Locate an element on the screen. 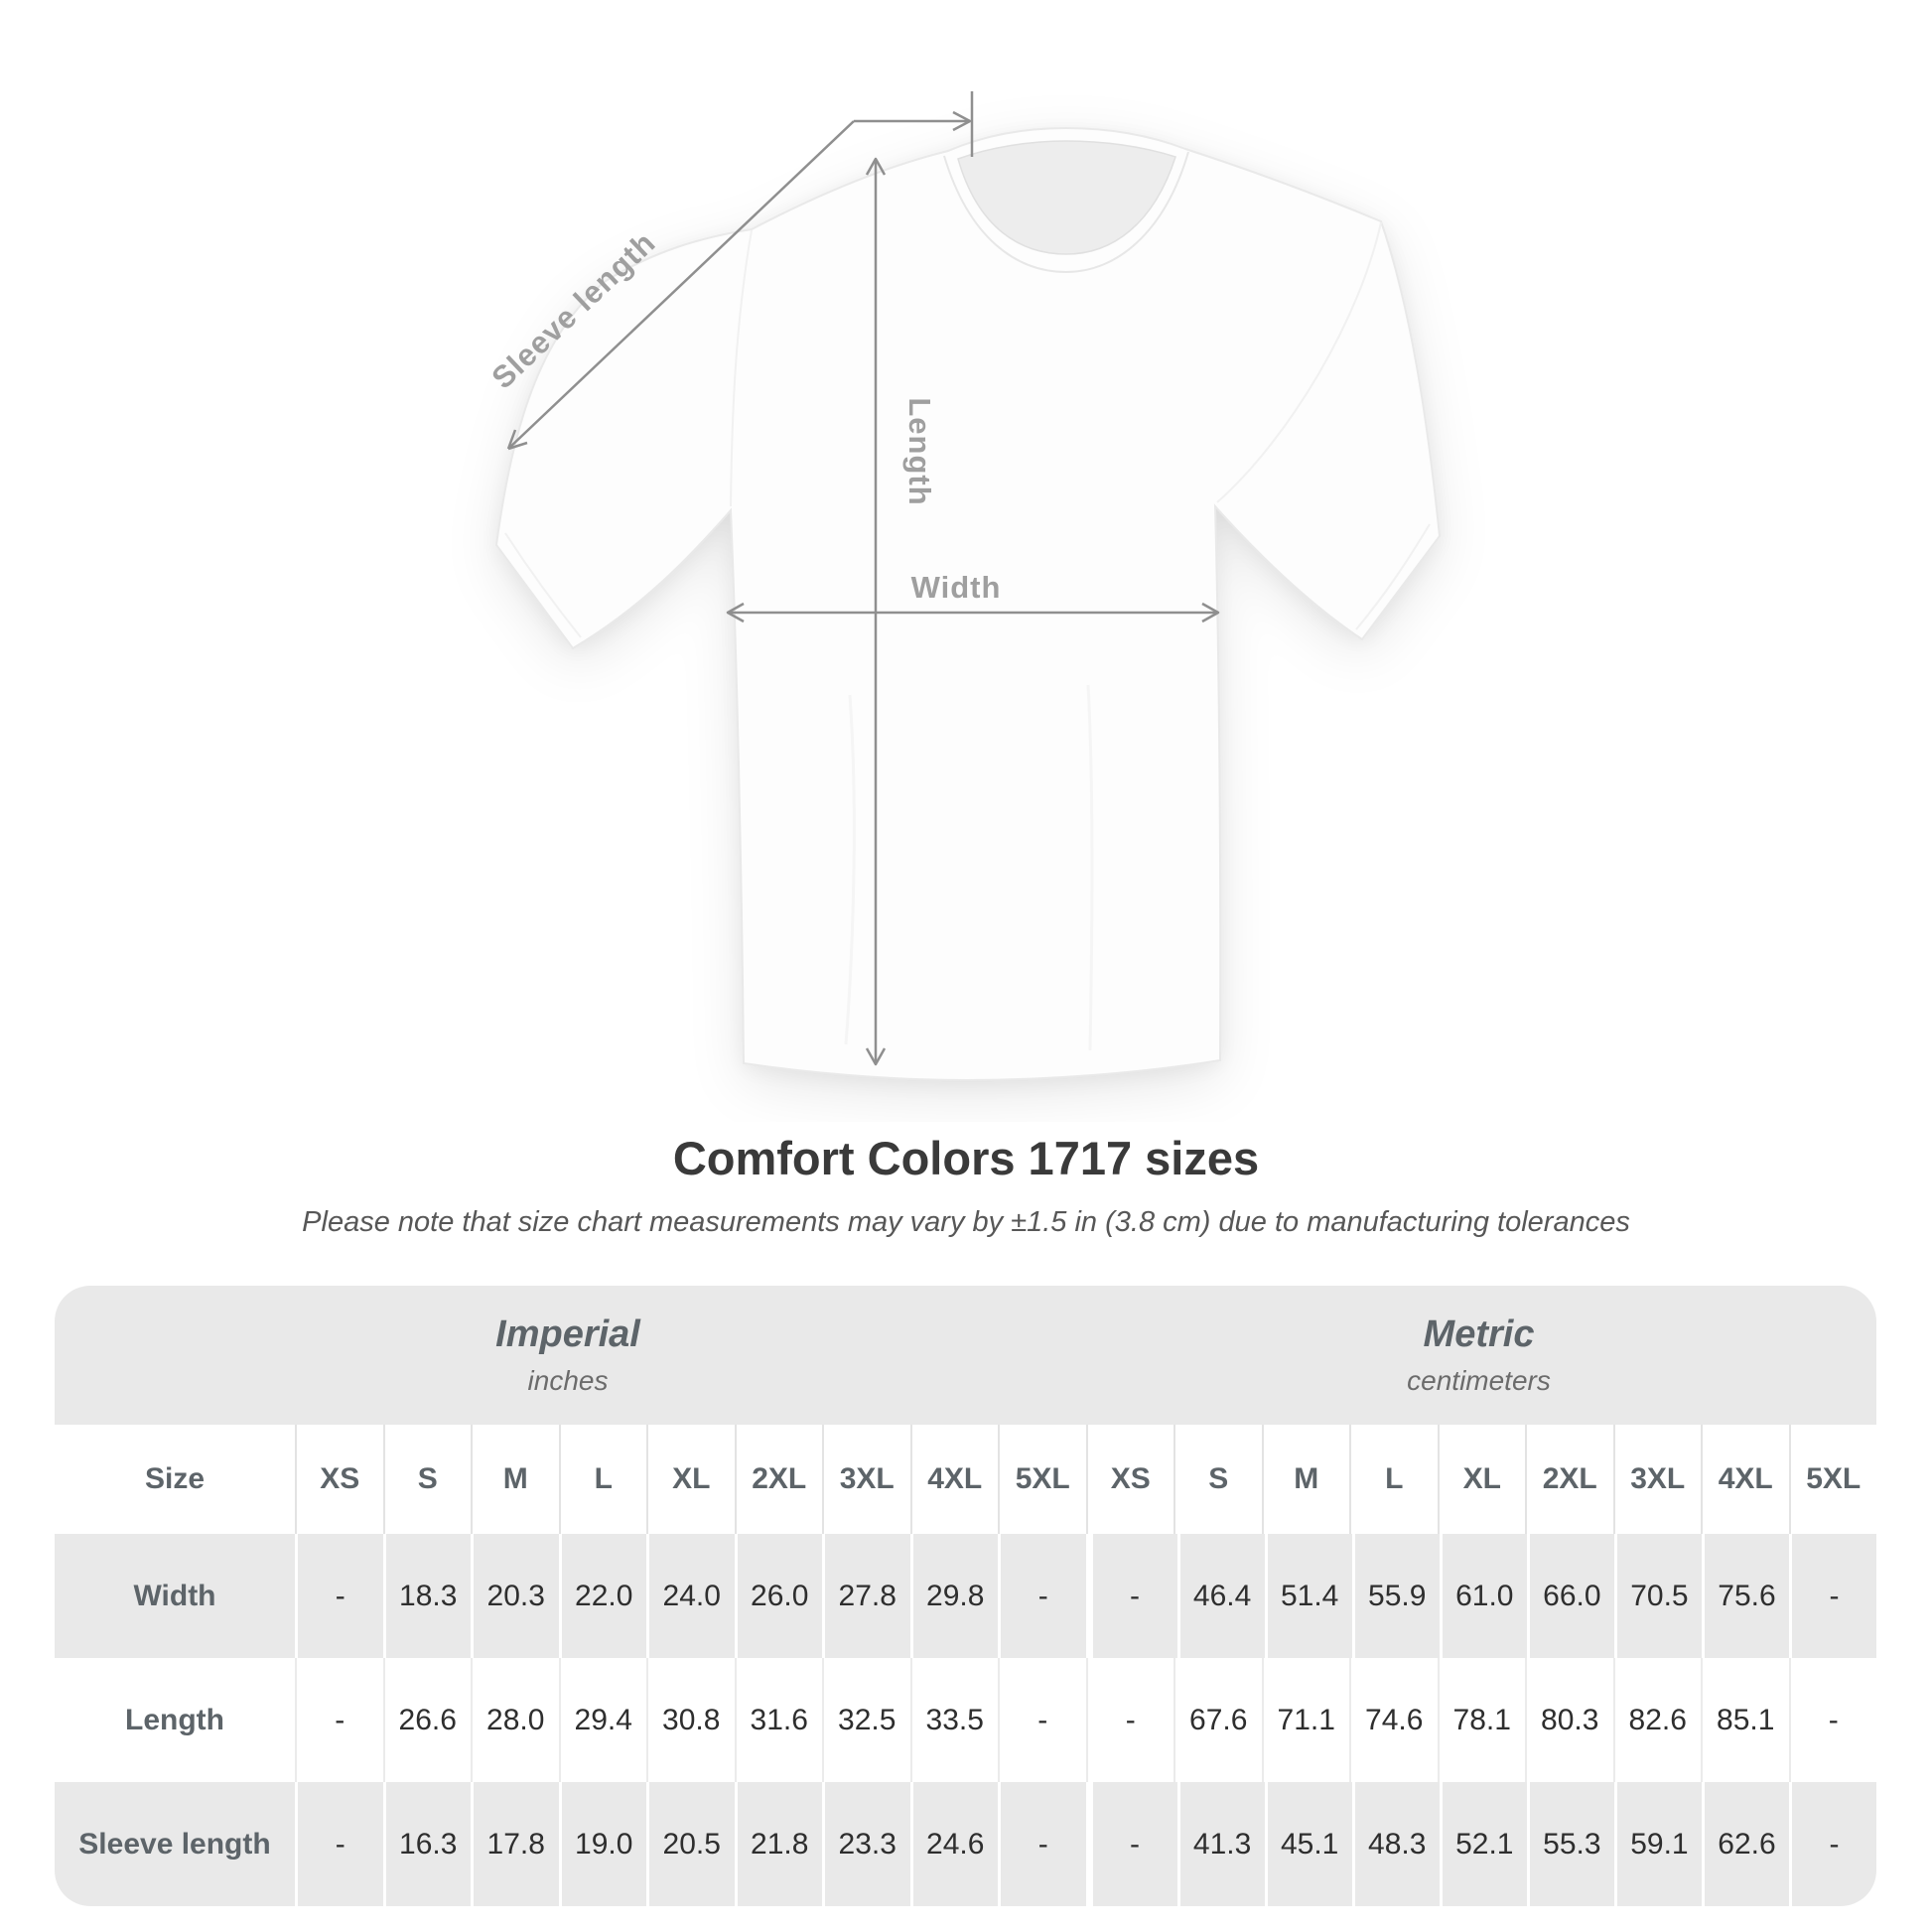 This screenshot has height=1932, width=1932. collar is located at coordinates (1066, 198).